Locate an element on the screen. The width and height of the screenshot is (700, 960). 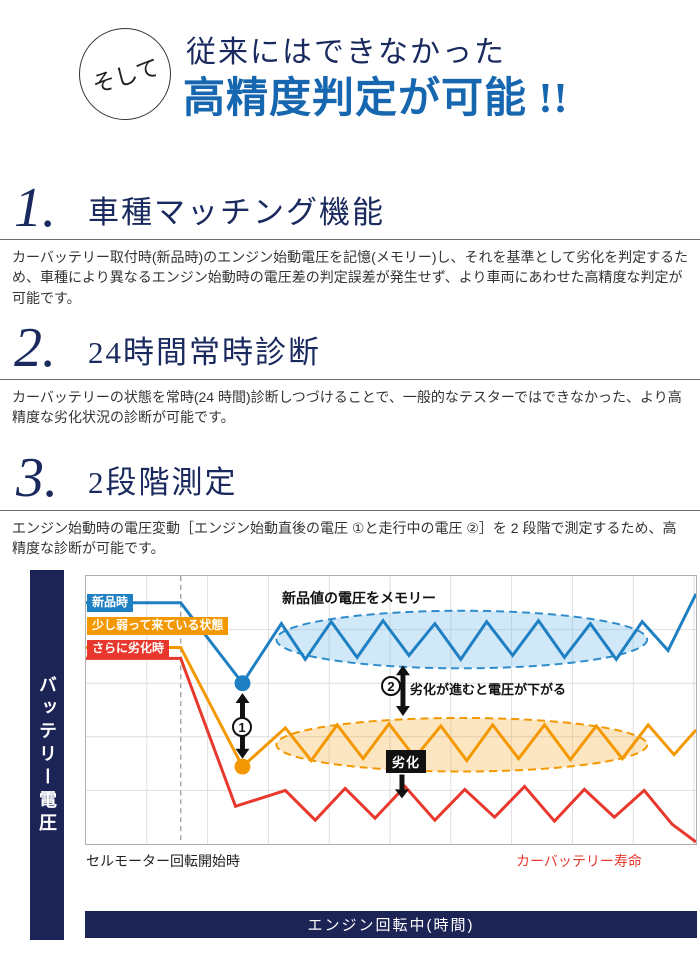
step1-badge: 1 is located at coordinates (242, 727).